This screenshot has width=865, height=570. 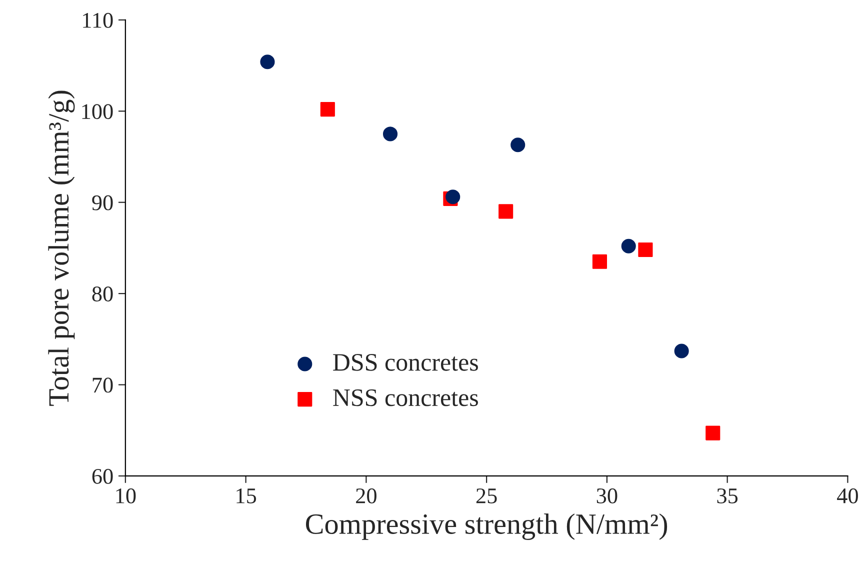 I want to click on y-tick-label: 90, so click(x=102, y=202).